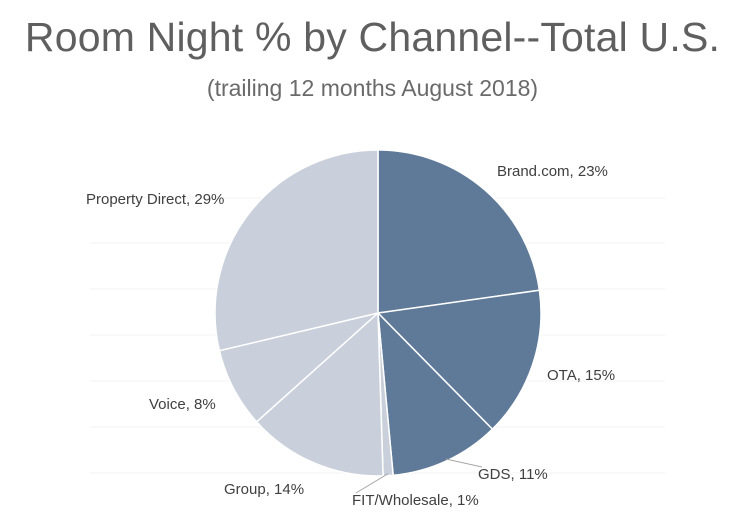  I want to click on pie-slice-brand-com, so click(459, 231).